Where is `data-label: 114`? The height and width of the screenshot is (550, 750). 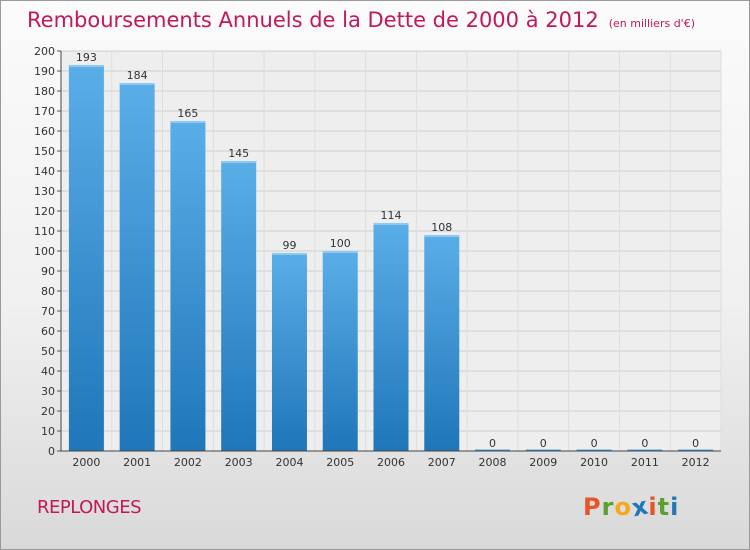 data-label: 114 is located at coordinates (391, 215).